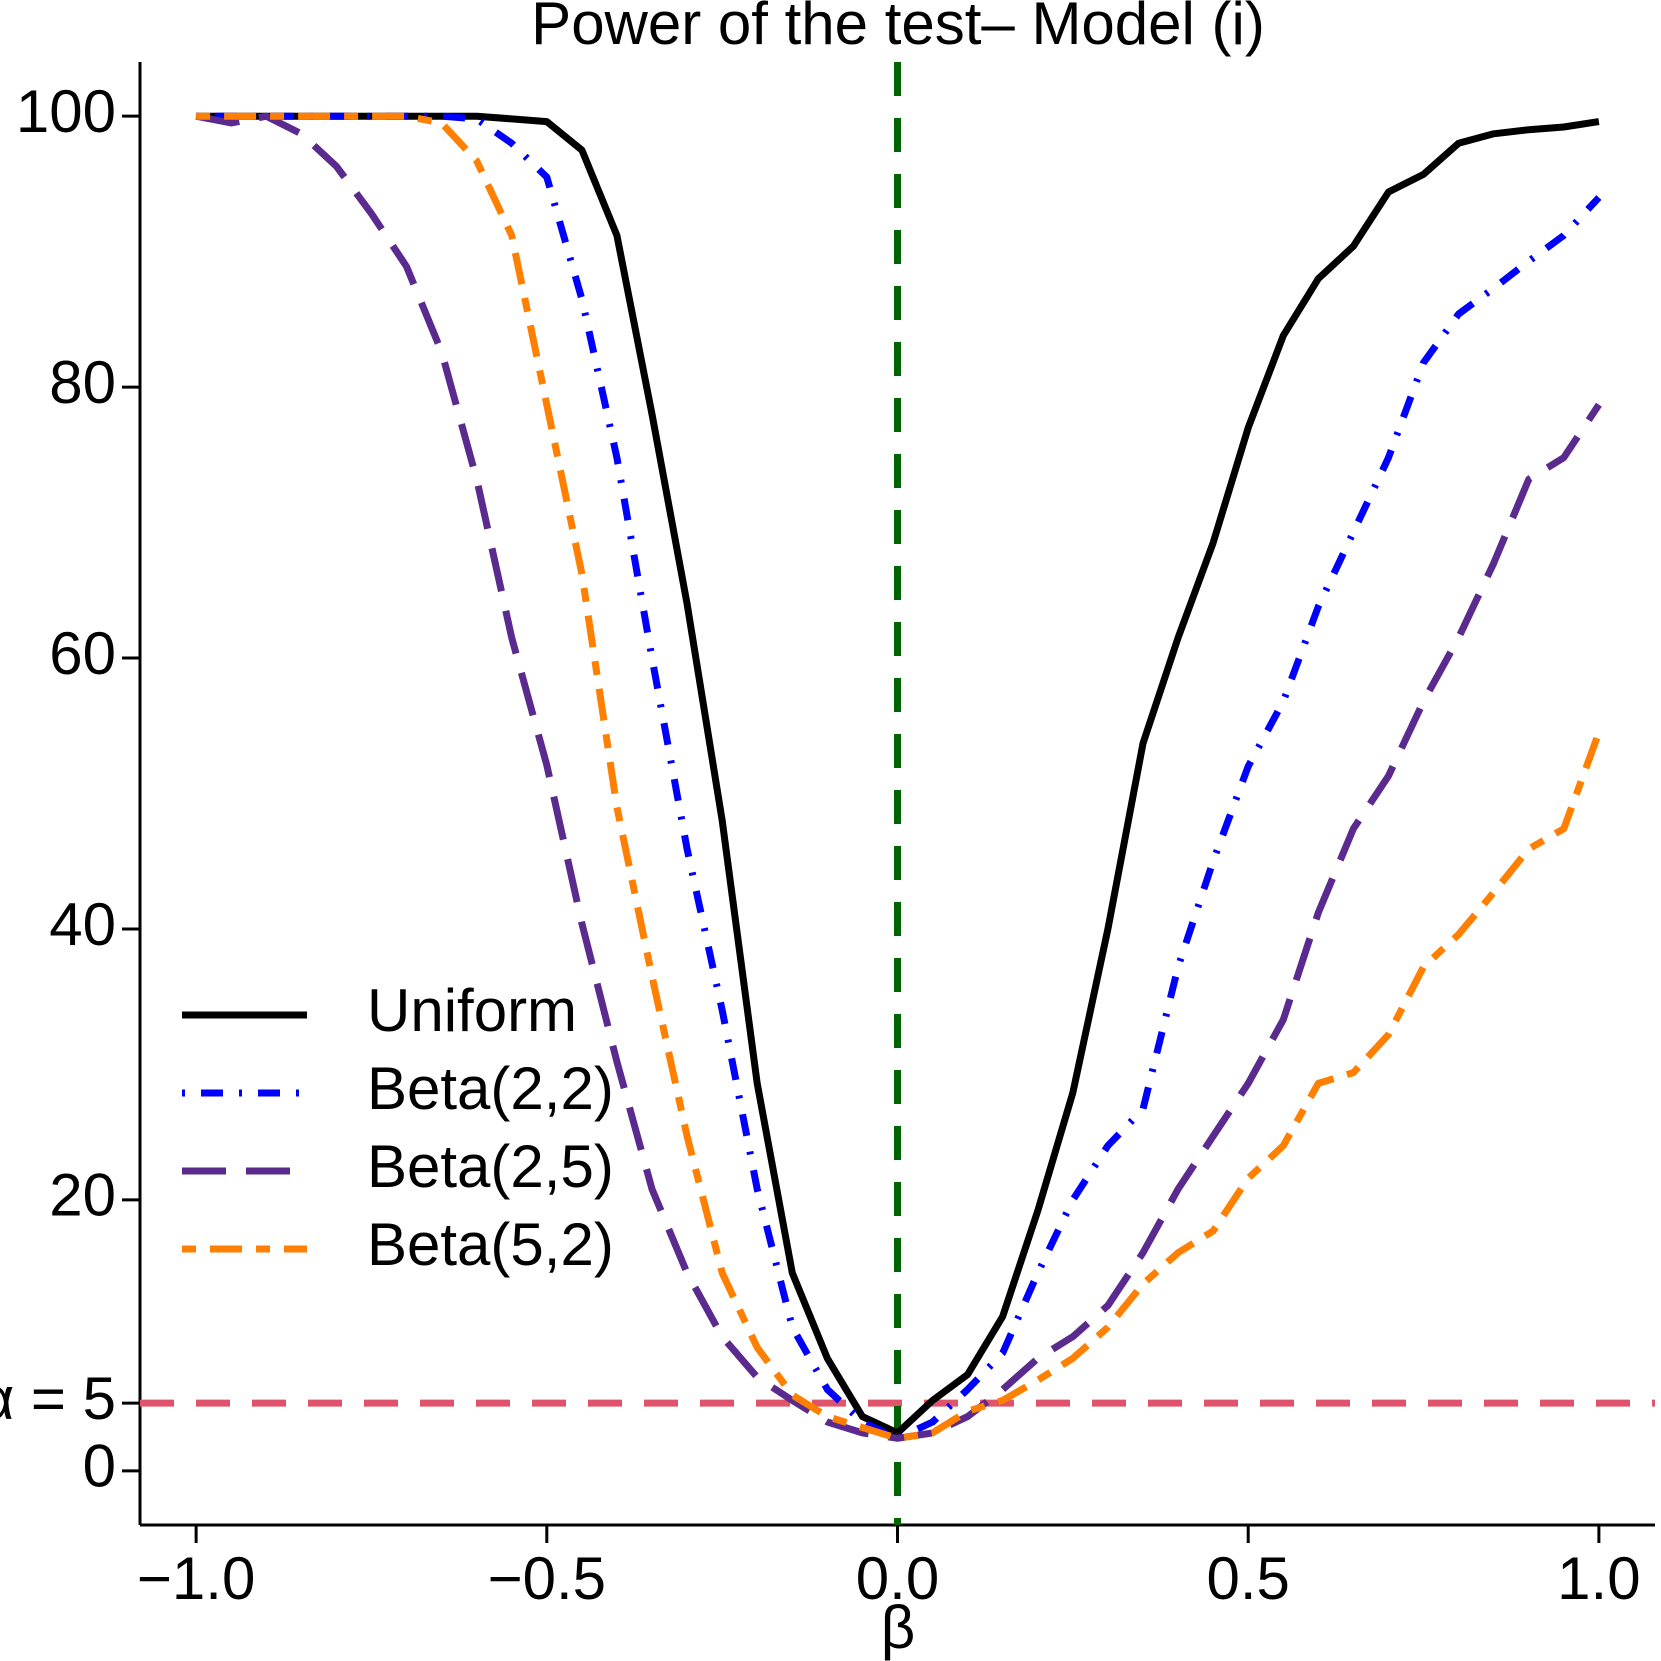  What do you see at coordinates (1598, 1578) in the screenshot?
I see `x-tick-label: 1.0` at bounding box center [1598, 1578].